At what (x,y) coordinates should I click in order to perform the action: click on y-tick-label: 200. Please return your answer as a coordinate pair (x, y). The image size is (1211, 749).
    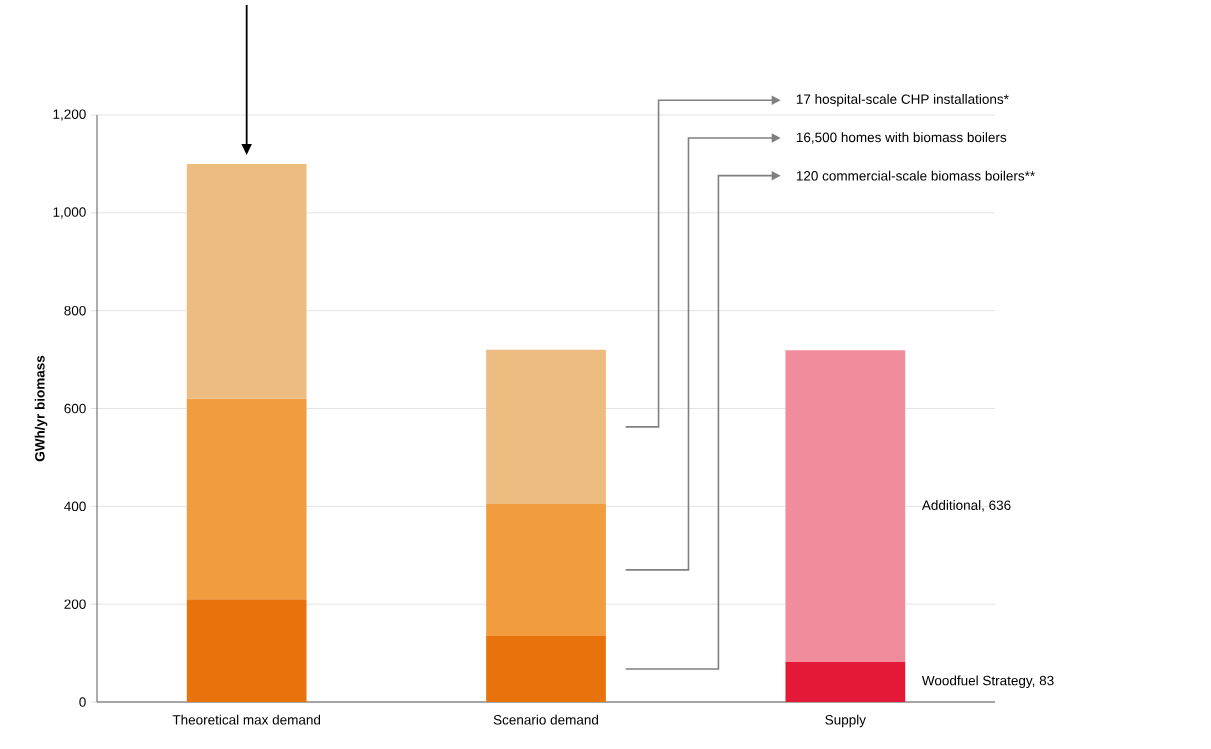
    Looking at the image, I should click on (75, 604).